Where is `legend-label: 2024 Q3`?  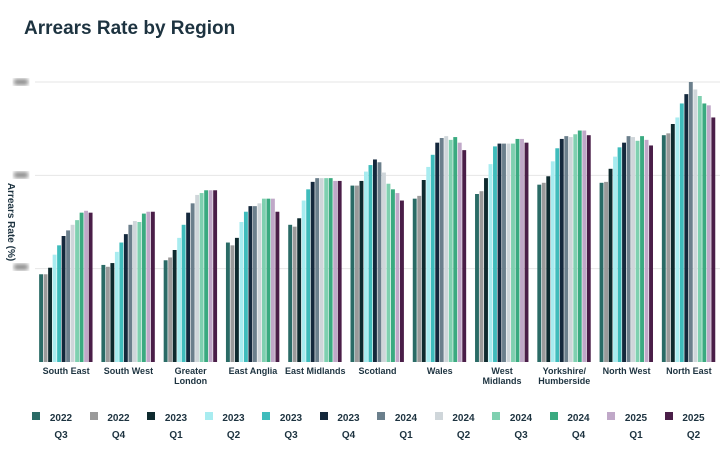
legend-label: 2024 Q3 is located at coordinates (521, 427).